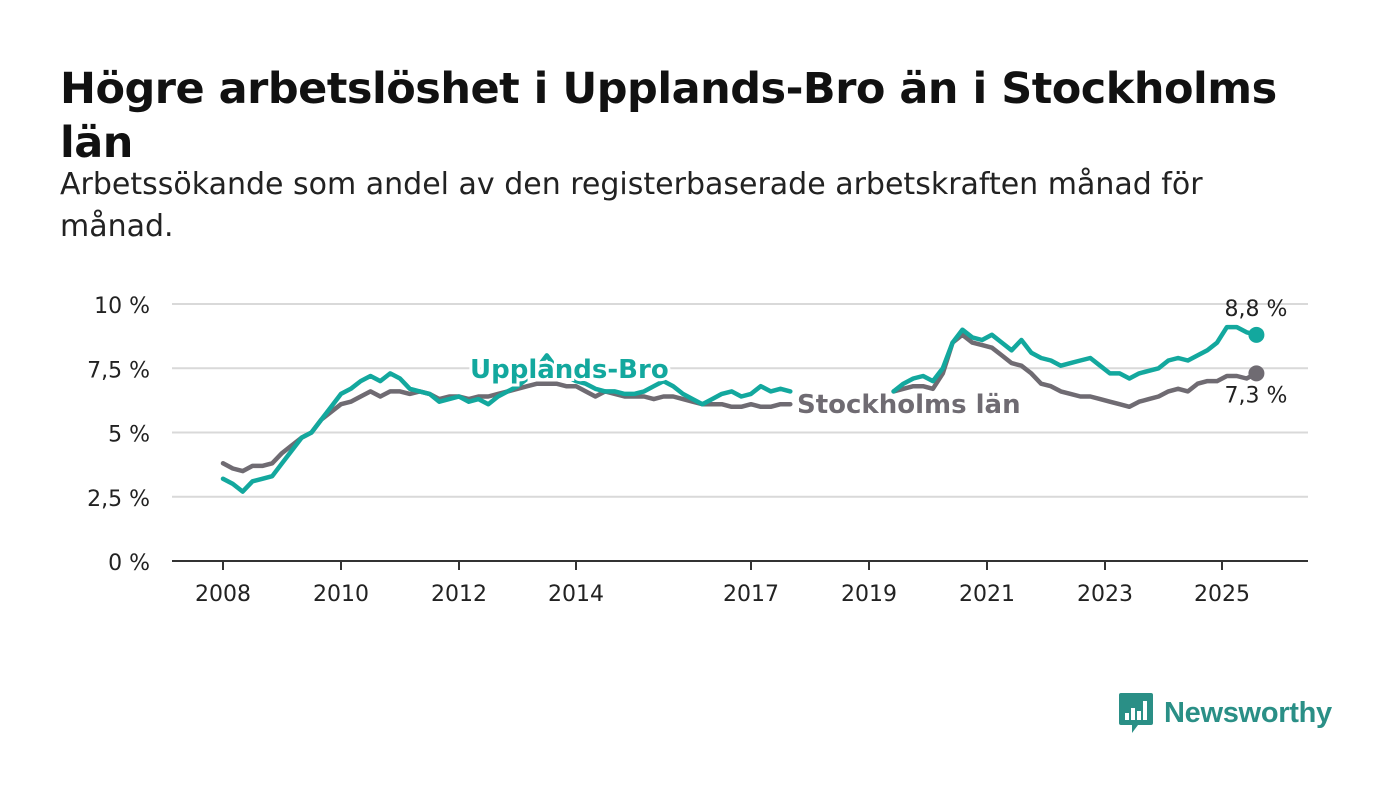  I want to click on series-label: Stockholms län, so click(909, 405).